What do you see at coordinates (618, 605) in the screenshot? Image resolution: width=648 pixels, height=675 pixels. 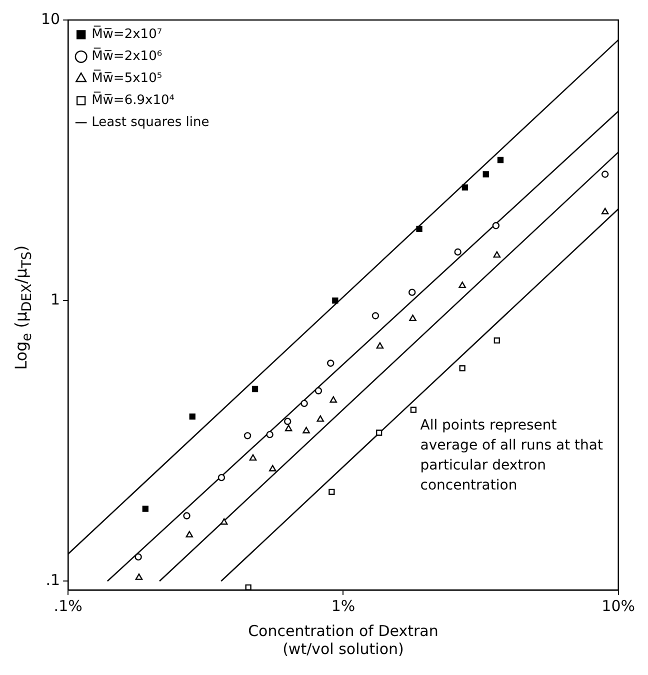 I see `x-tick-label: 10%` at bounding box center [618, 605].